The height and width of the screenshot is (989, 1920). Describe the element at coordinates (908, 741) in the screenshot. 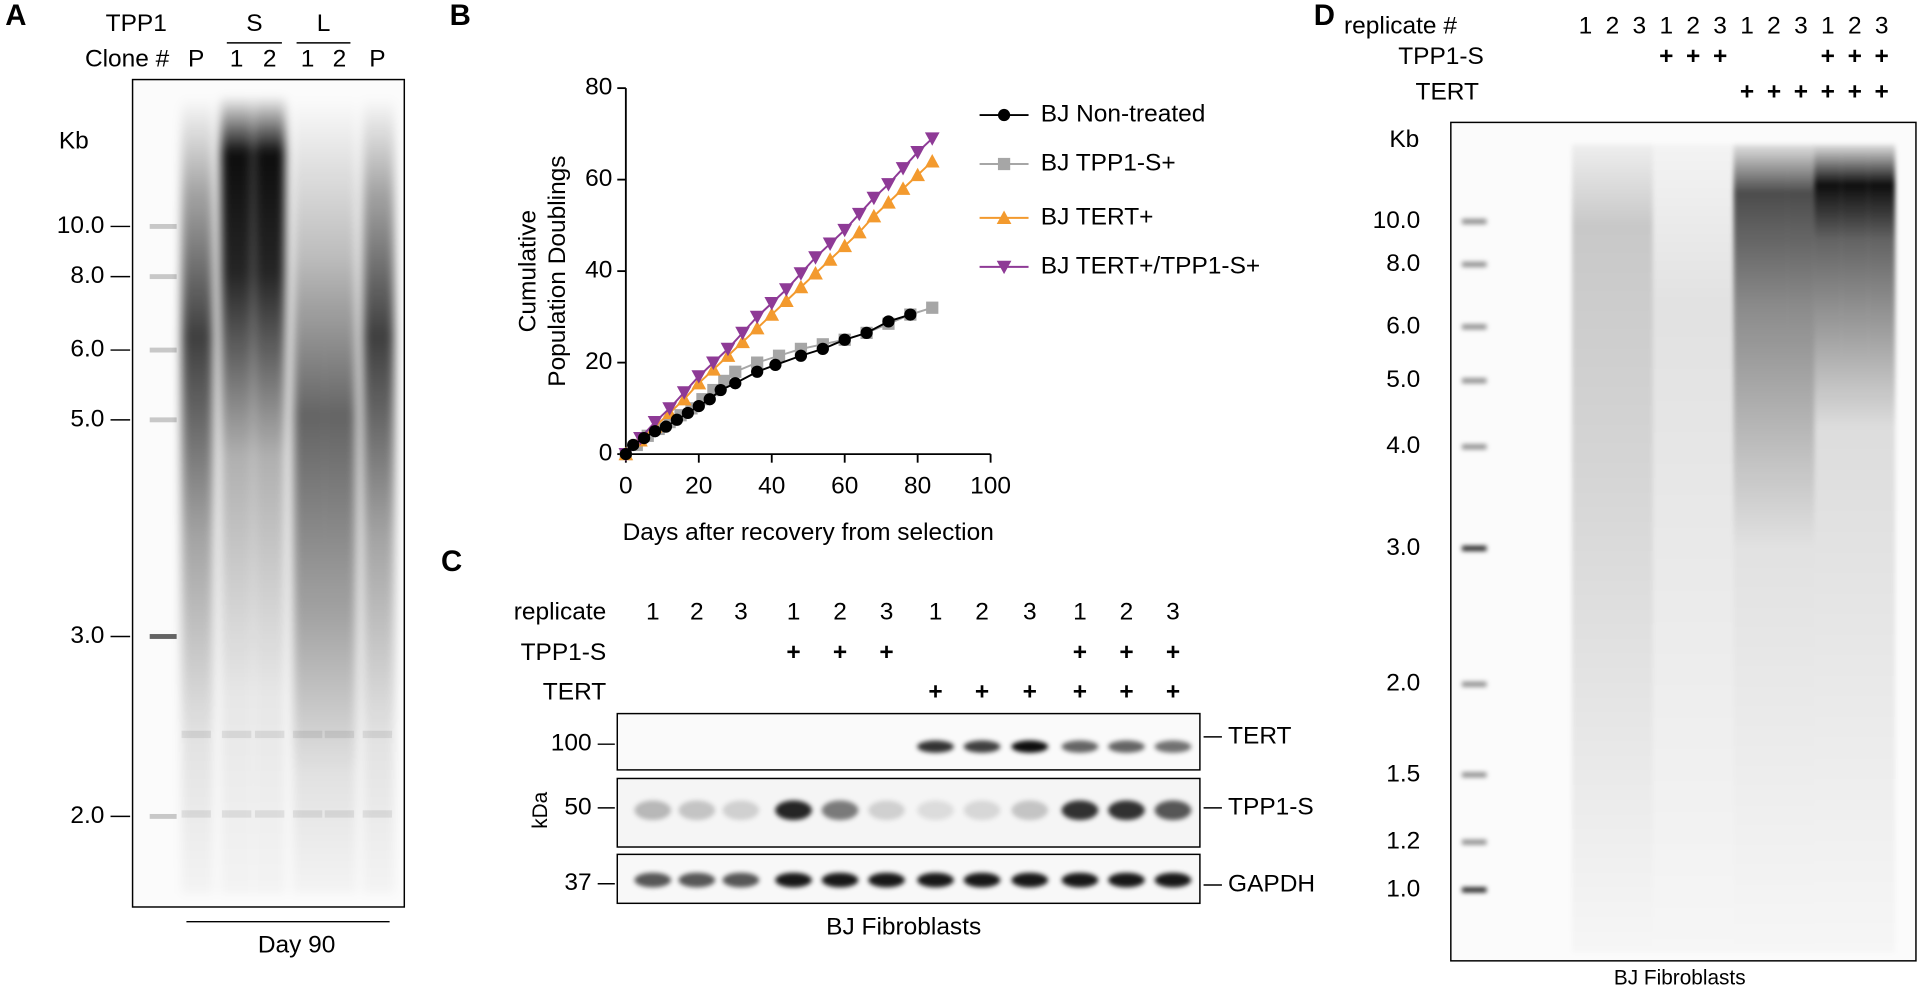

I see `blot` at that location.